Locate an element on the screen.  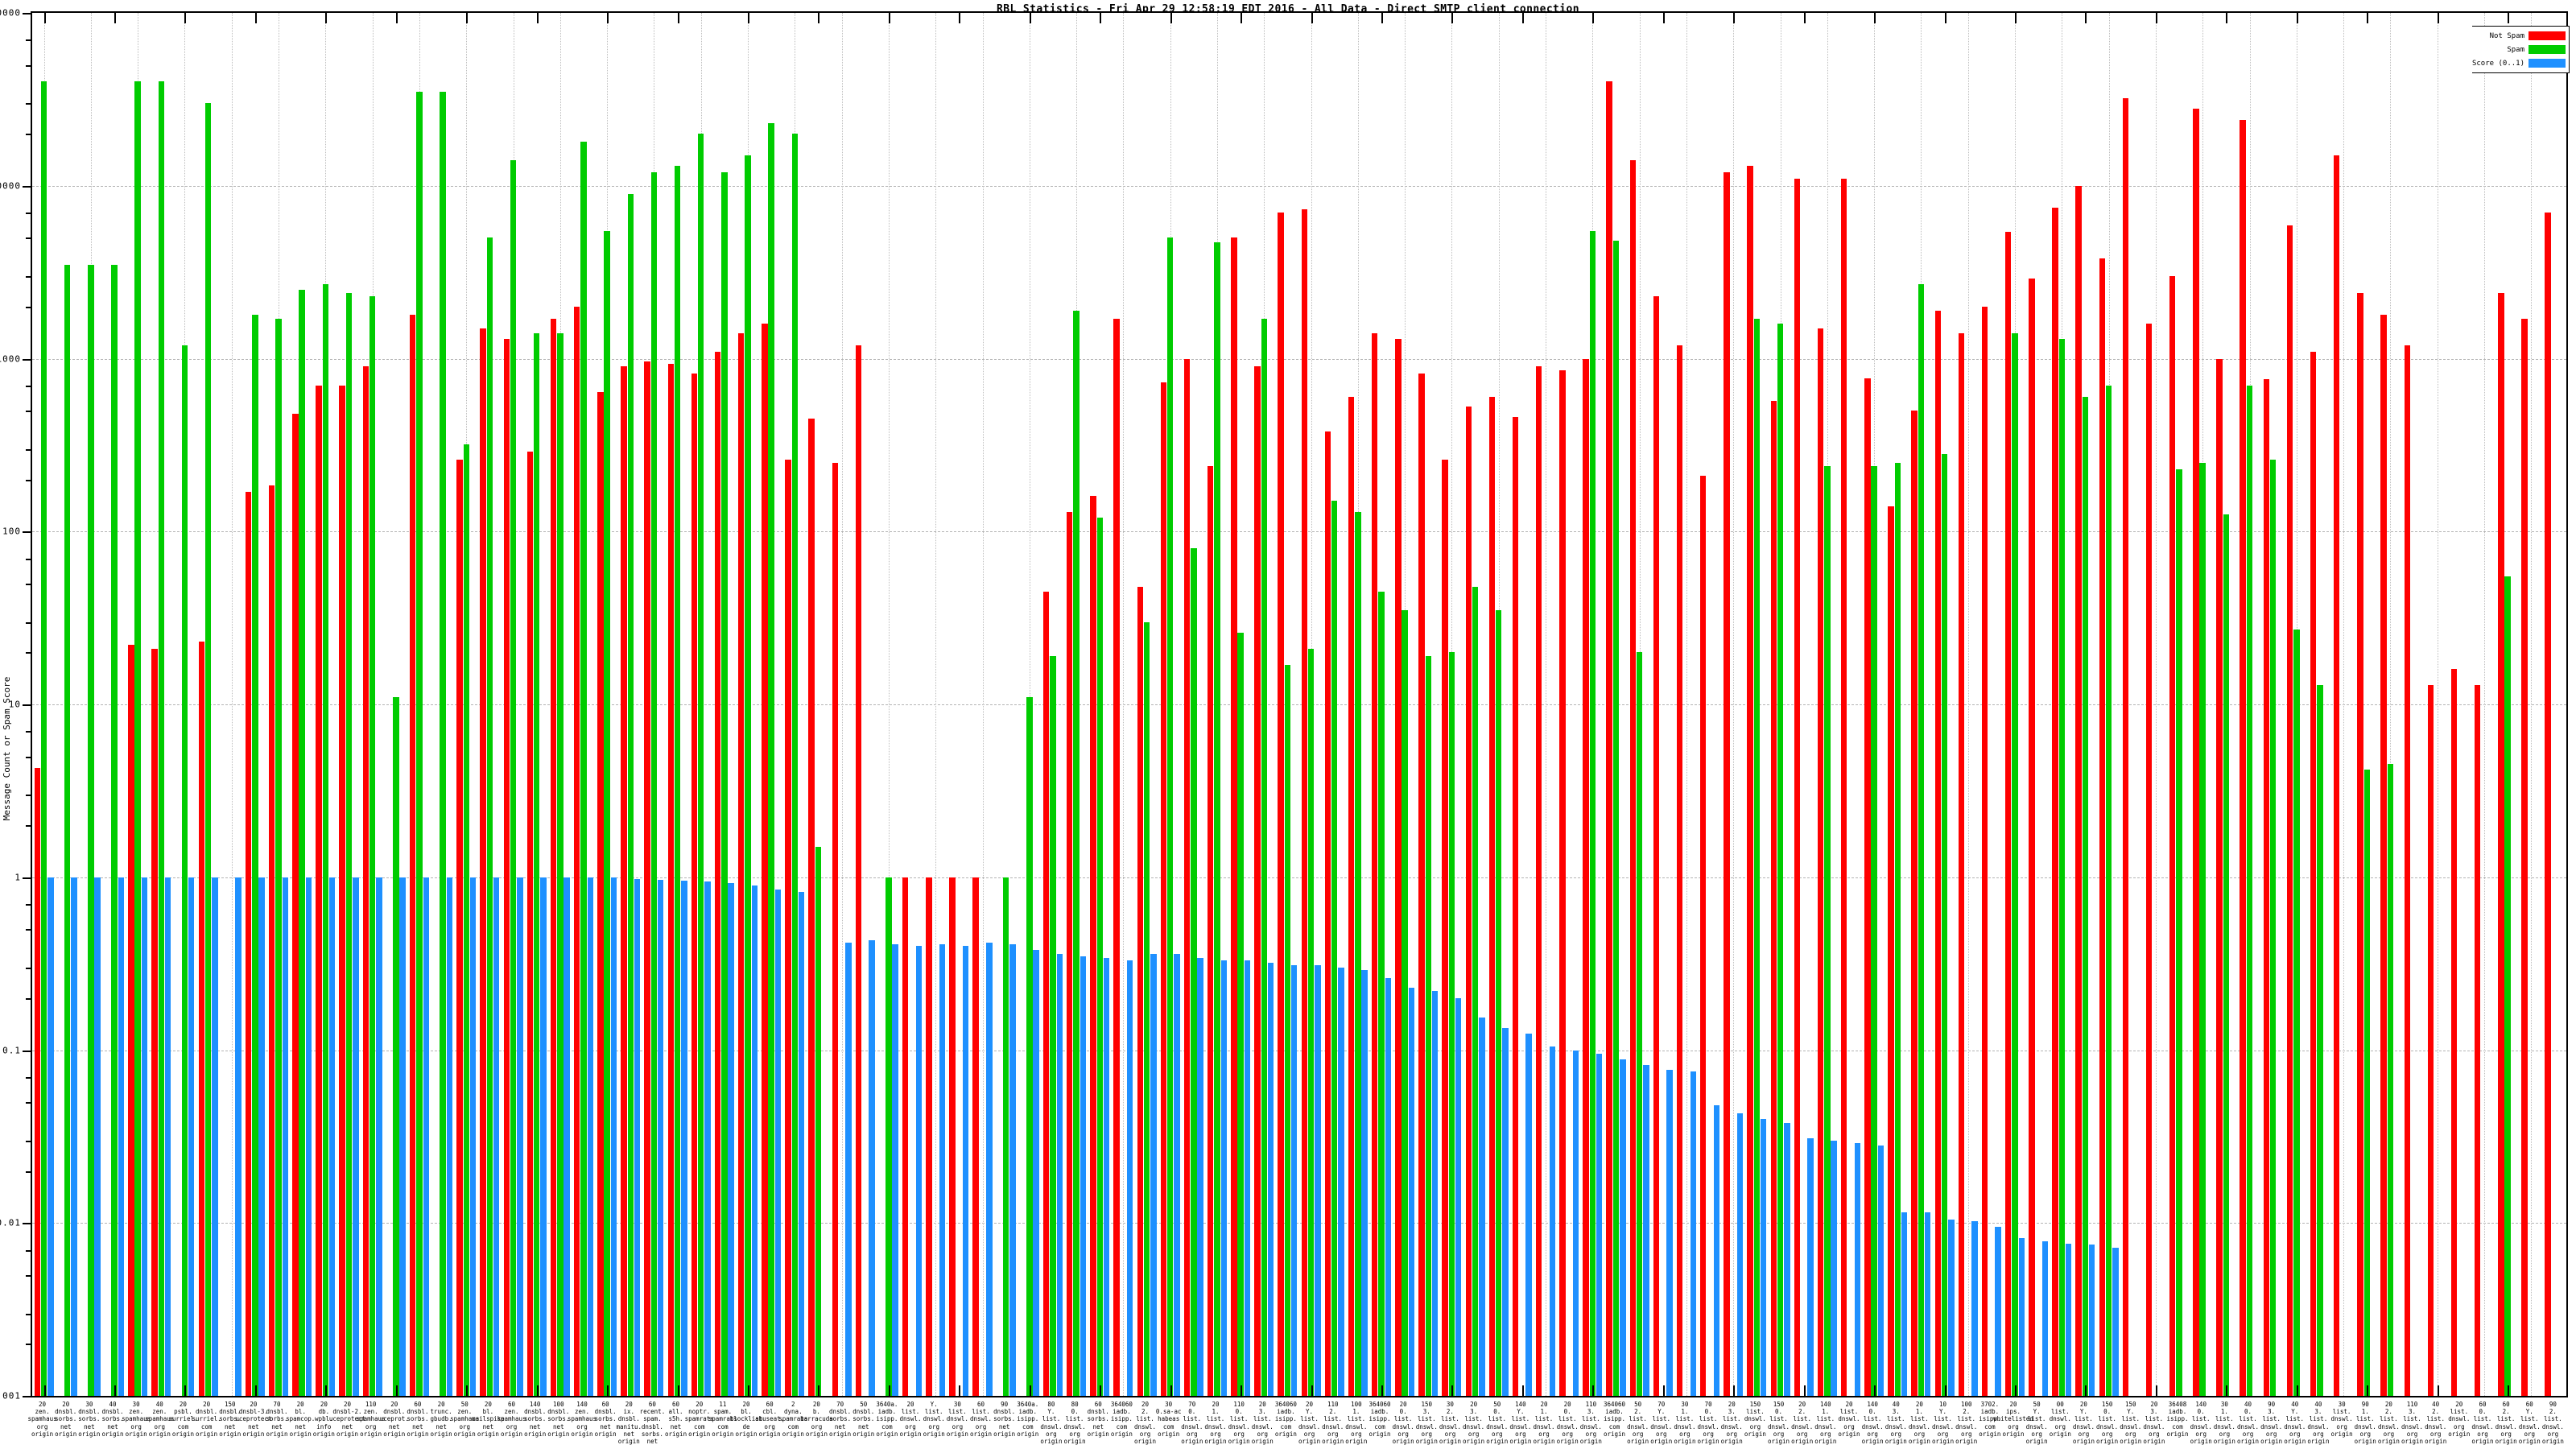
x-axis-label-line: dnsbl. is located at coordinates (1005, 1412).